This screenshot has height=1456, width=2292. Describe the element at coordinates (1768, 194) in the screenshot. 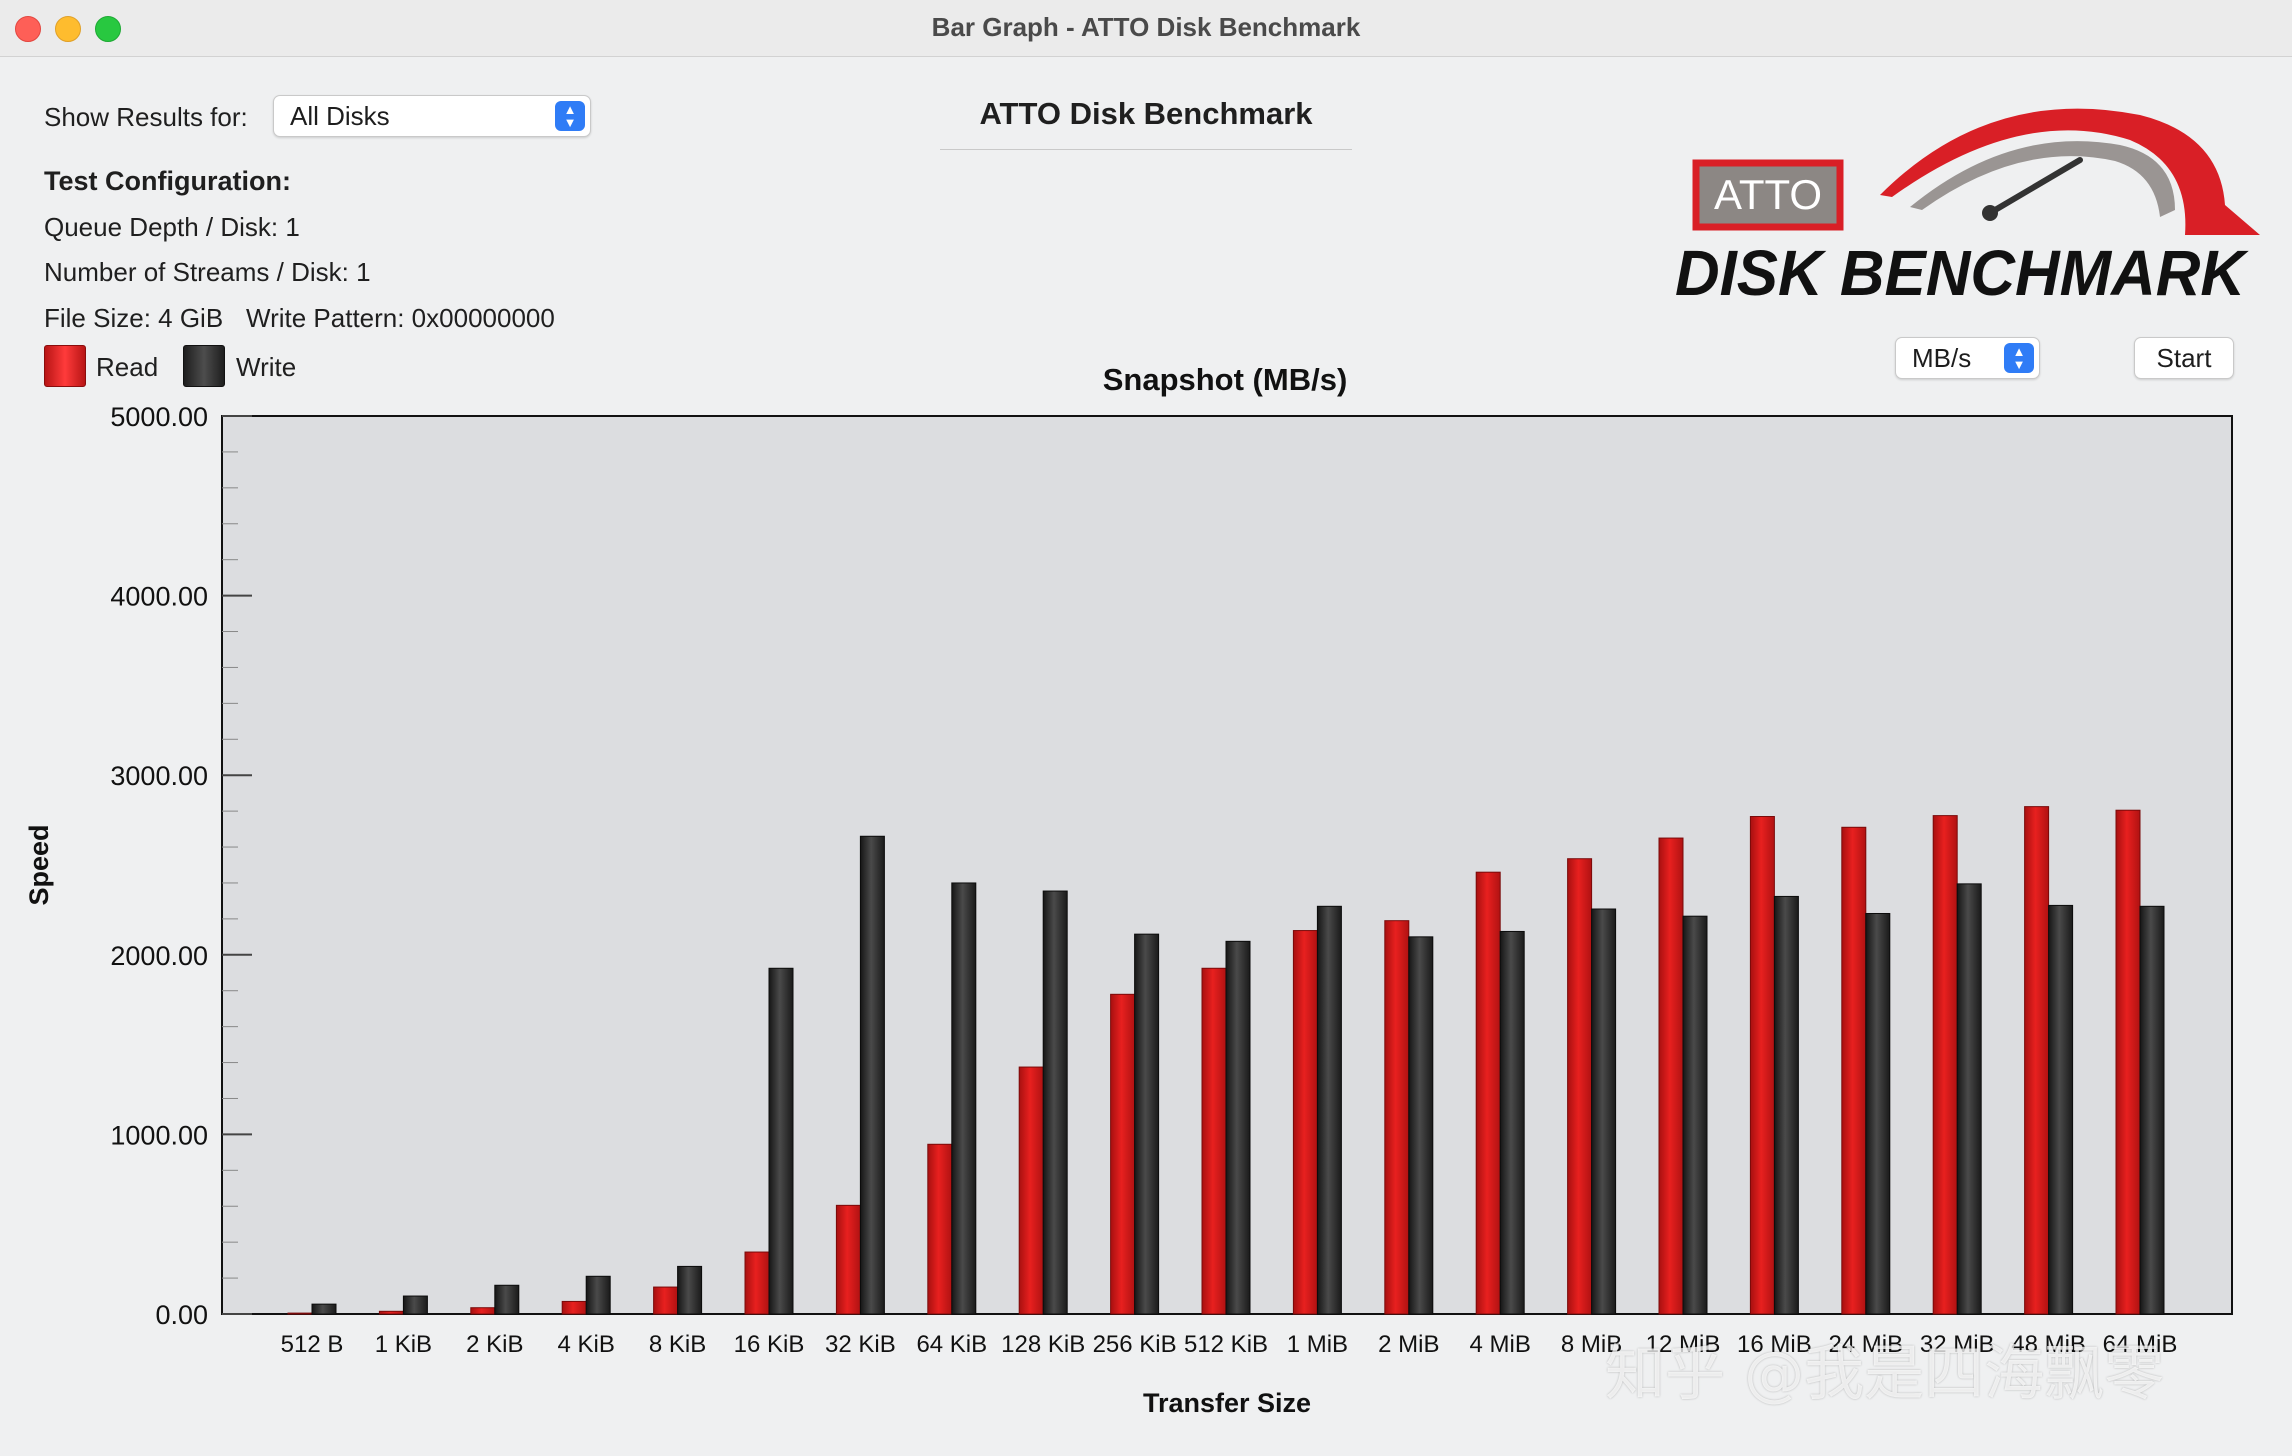

I see `logo-badge-text: ATTO` at that location.